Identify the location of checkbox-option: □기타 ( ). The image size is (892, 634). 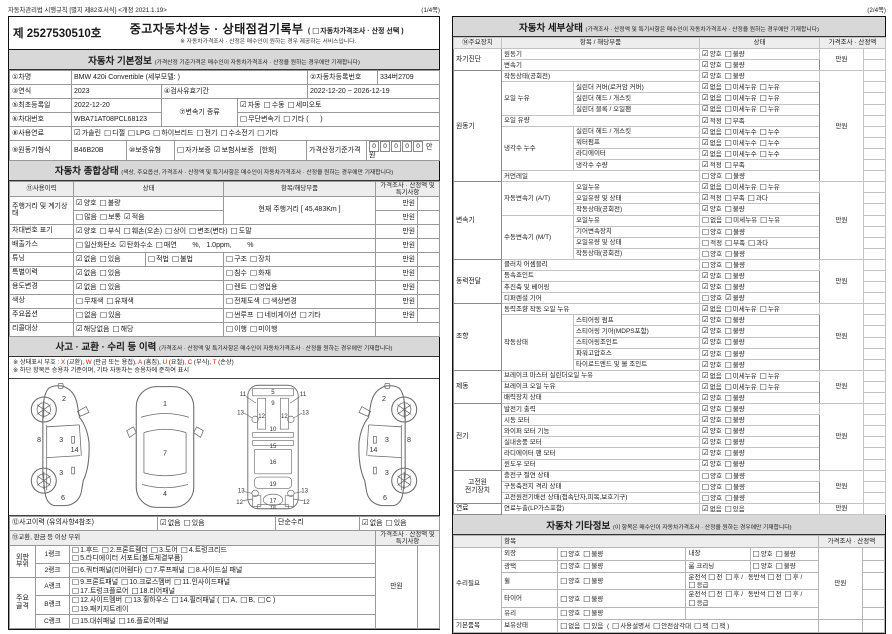
(302, 119).